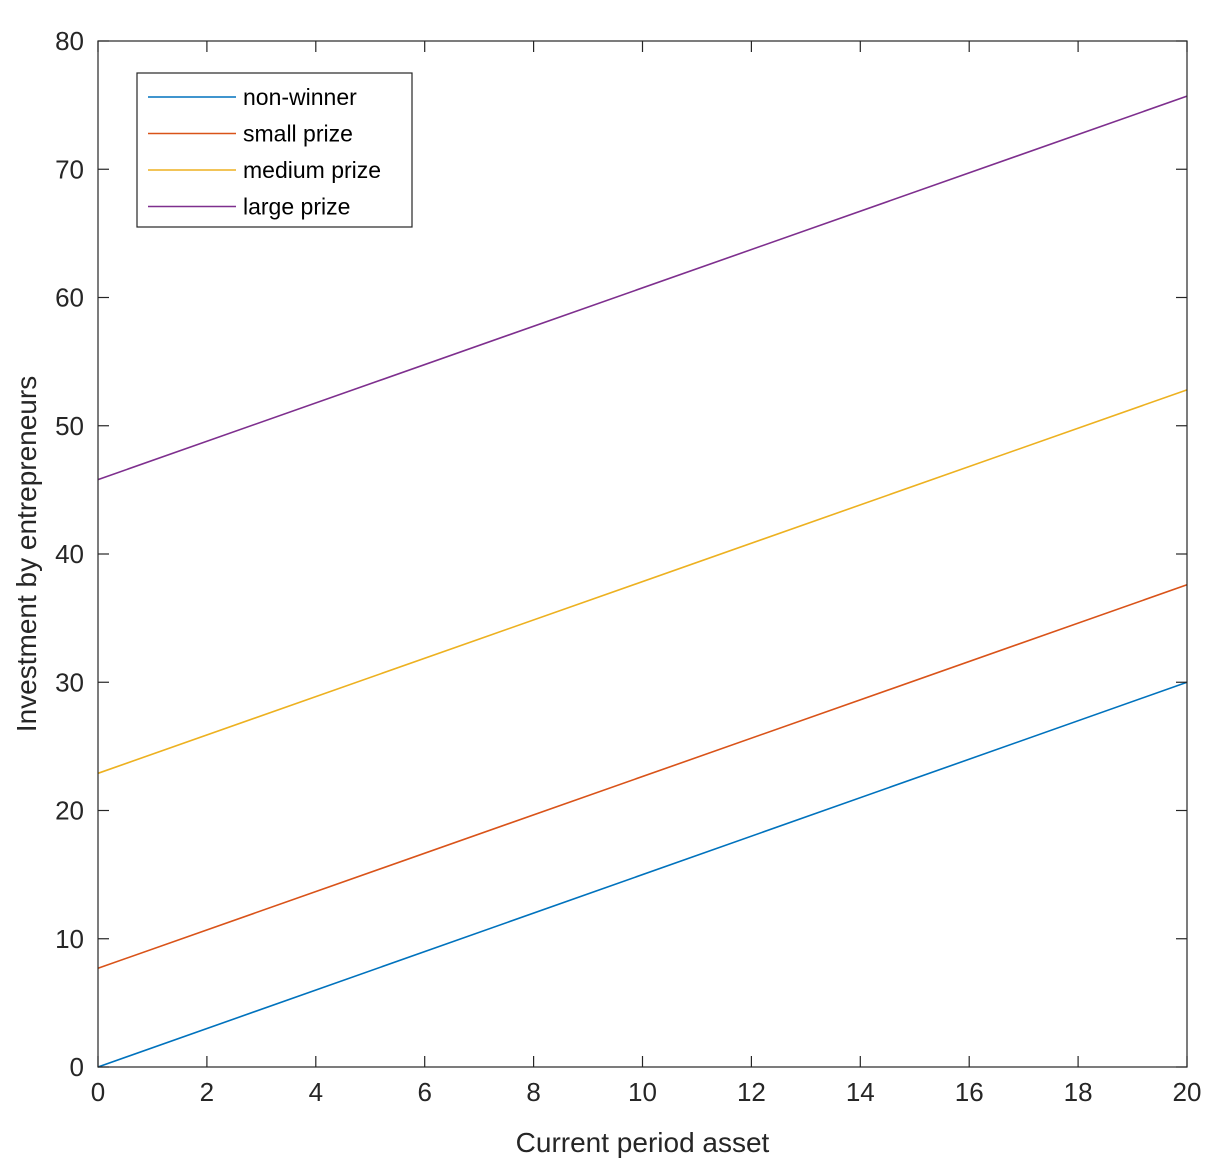 This screenshot has width=1206, height=1164. I want to click on legend-label: non-winner, so click(300, 97).